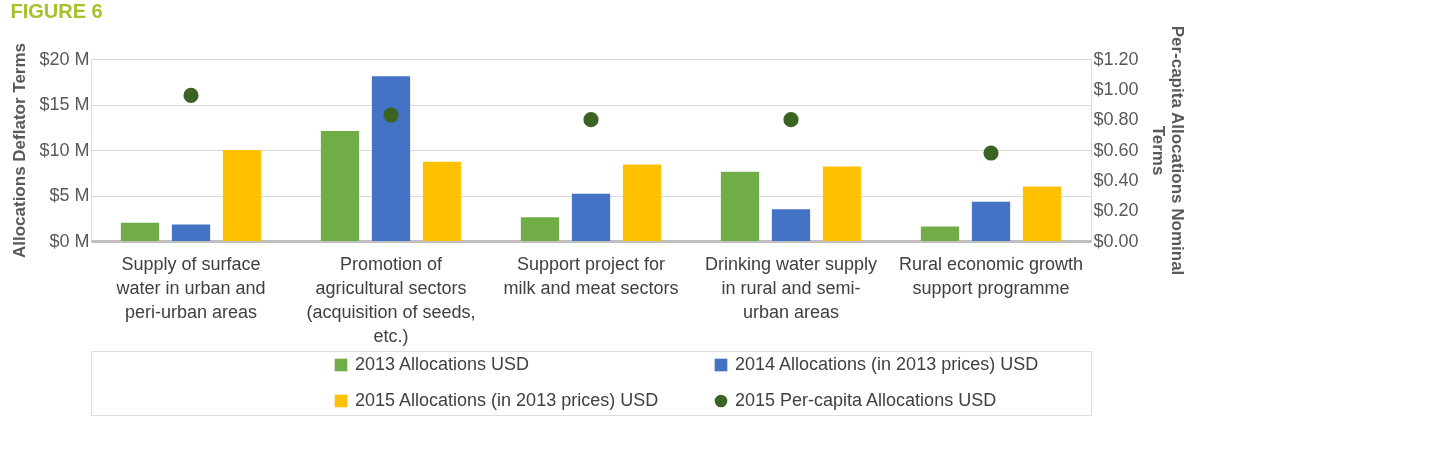  Describe the element at coordinates (442, 364) in the screenshot. I see `legend-label: 2013 Allocations USD` at that location.